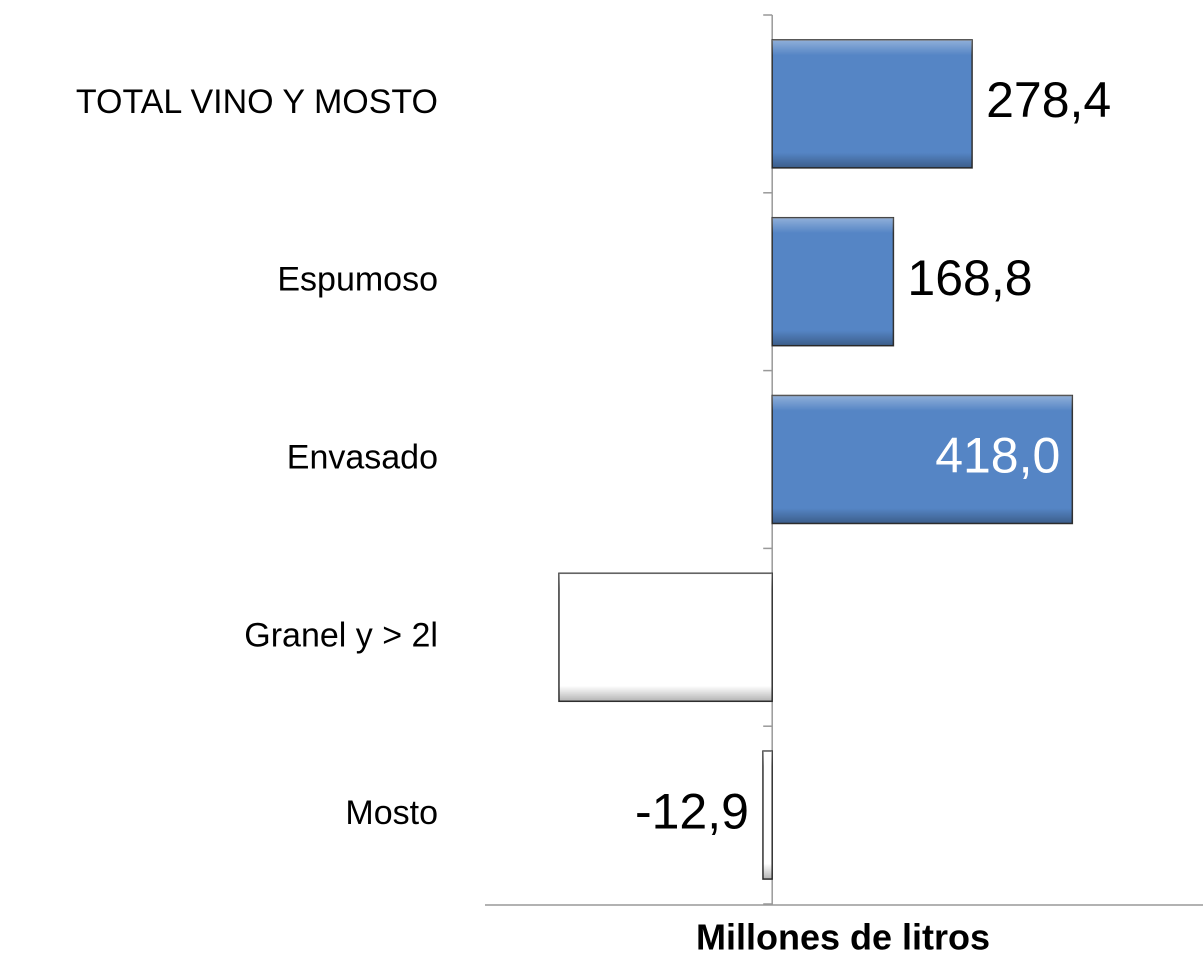  What do you see at coordinates (362, 457) in the screenshot?
I see `y-tick-label: Envasado` at bounding box center [362, 457].